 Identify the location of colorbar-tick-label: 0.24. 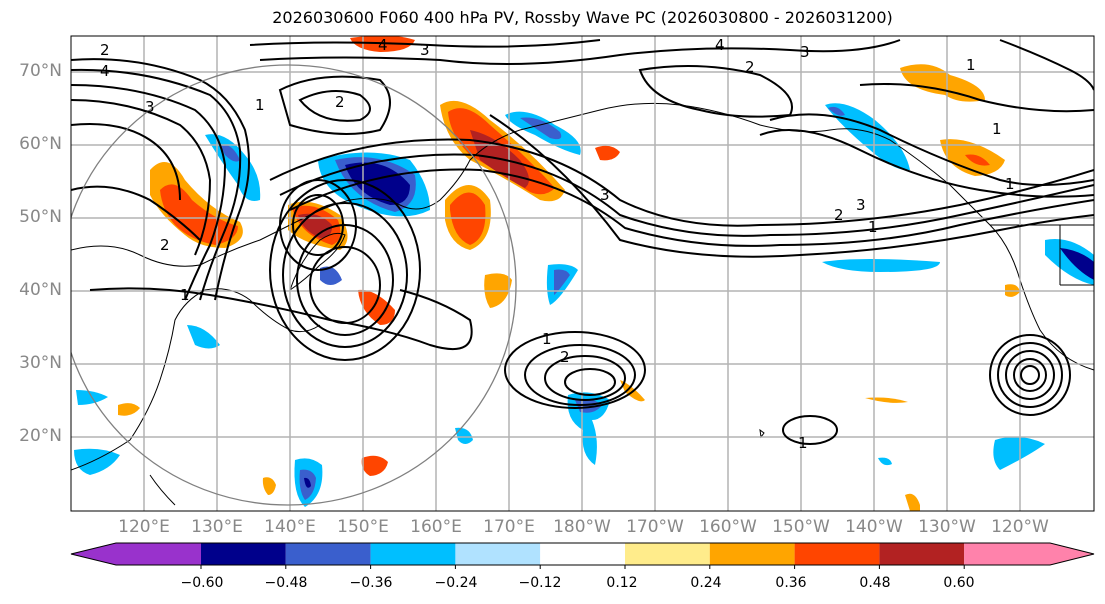
(706, 583).